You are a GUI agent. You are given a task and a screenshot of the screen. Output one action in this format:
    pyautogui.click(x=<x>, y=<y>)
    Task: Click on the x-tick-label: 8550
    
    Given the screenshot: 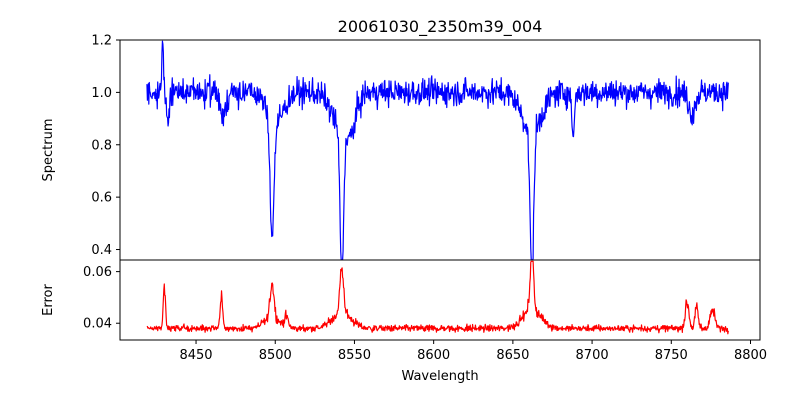 What is the action you would take?
    pyautogui.click(x=354, y=355)
    